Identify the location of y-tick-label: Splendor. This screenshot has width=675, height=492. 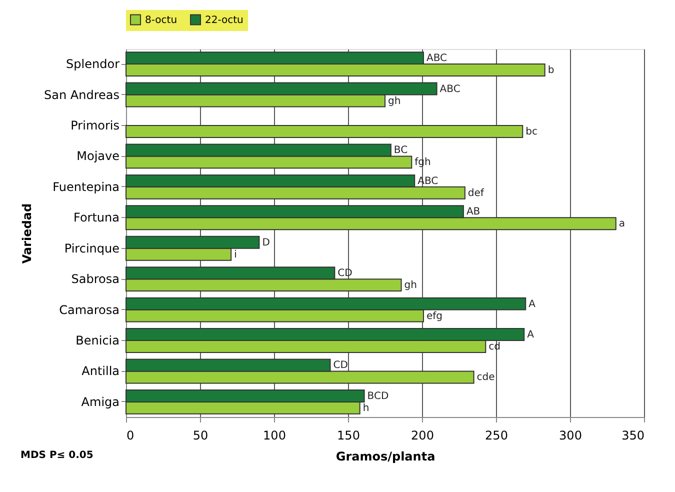
(93, 64).